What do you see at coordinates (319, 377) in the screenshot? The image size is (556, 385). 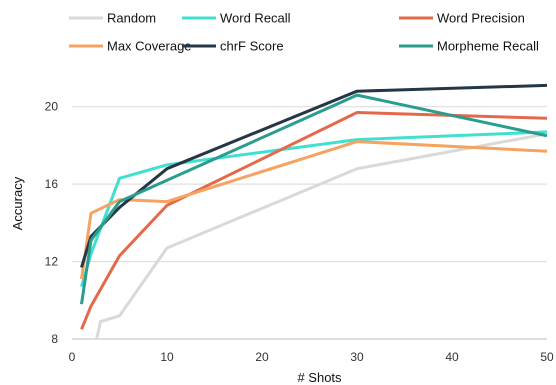 I see `x-axis-label: # Shots` at bounding box center [319, 377].